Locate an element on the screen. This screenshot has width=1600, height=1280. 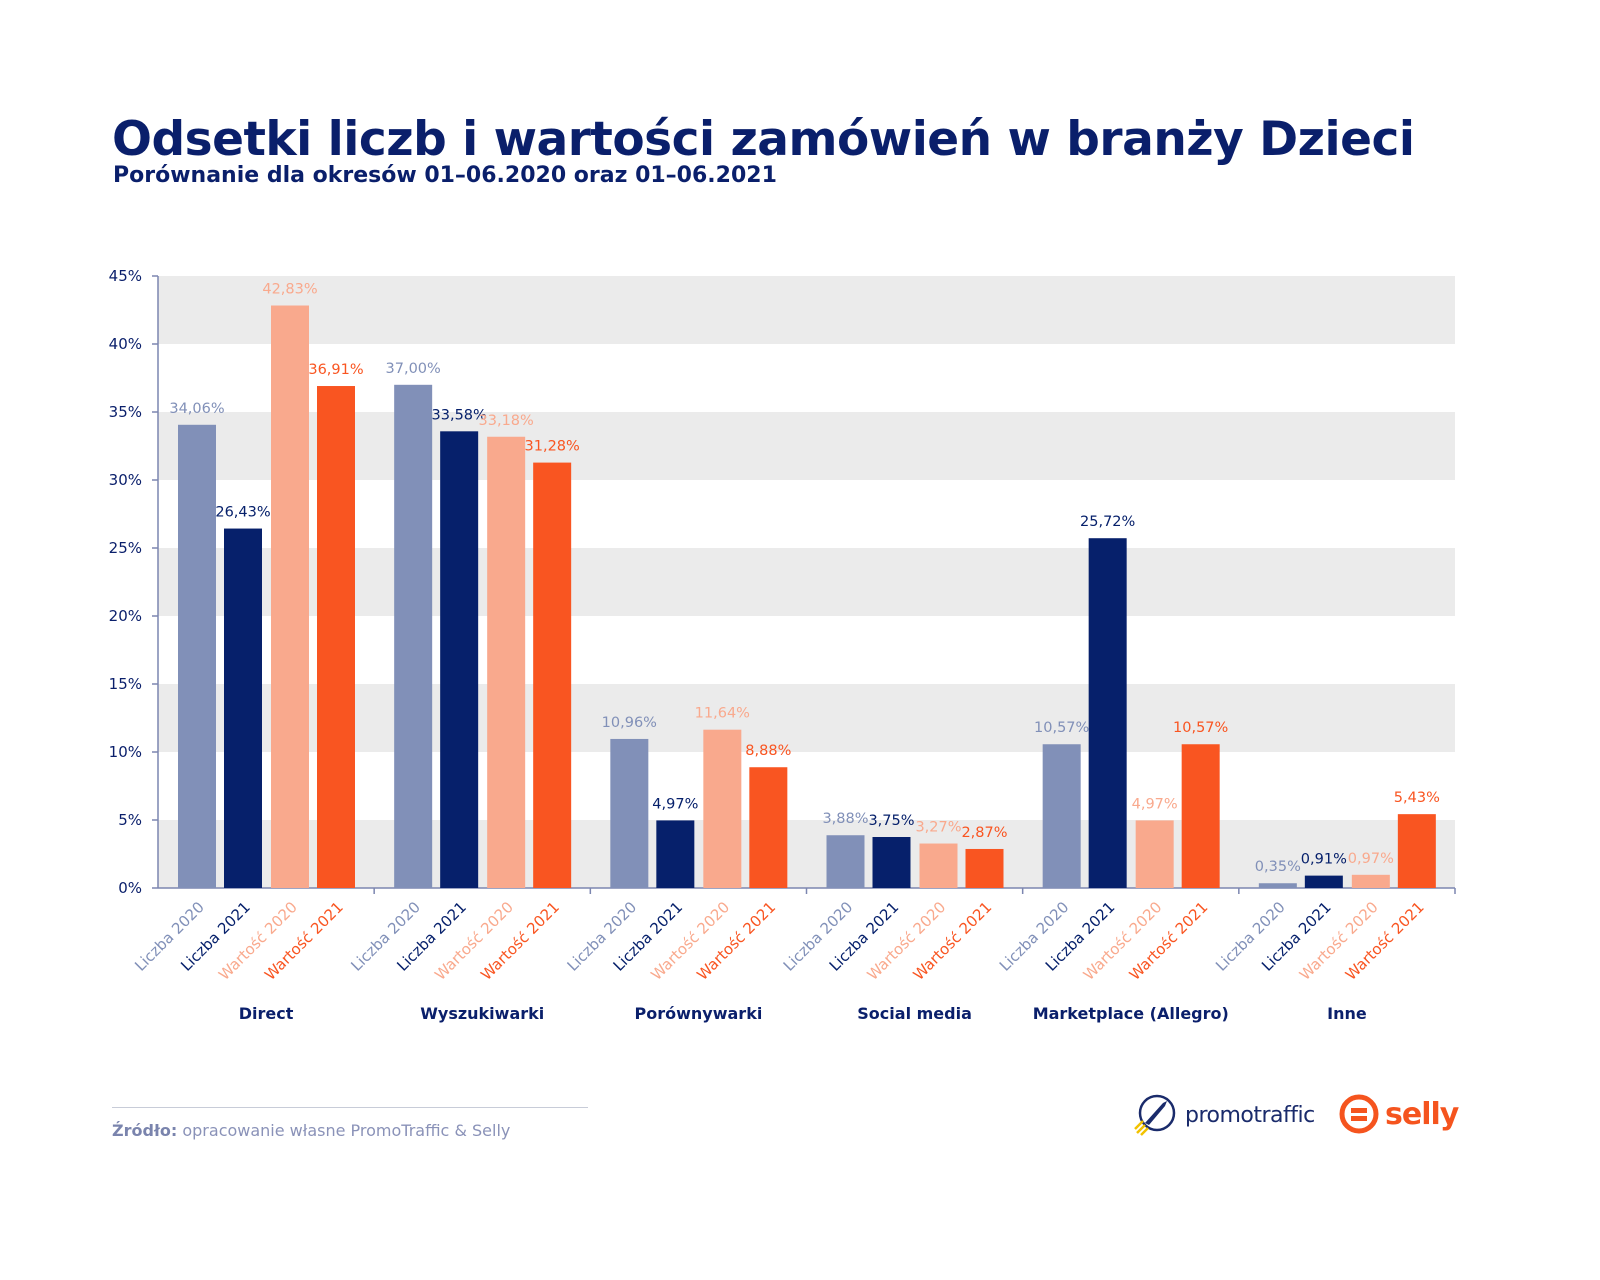
y-tick-label: 5% is located at coordinates (130, 820).